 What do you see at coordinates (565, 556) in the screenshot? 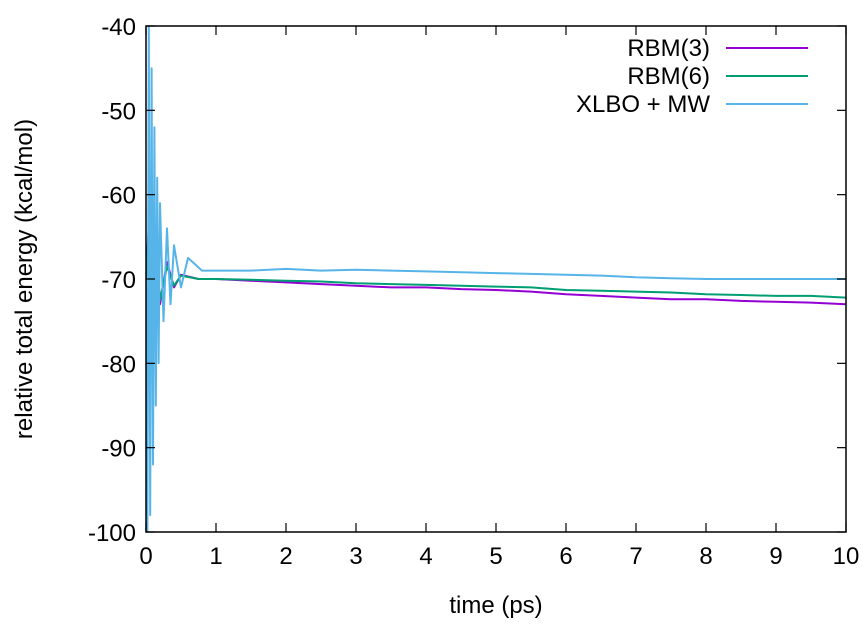
I see `x-tick-label: 6` at bounding box center [565, 556].